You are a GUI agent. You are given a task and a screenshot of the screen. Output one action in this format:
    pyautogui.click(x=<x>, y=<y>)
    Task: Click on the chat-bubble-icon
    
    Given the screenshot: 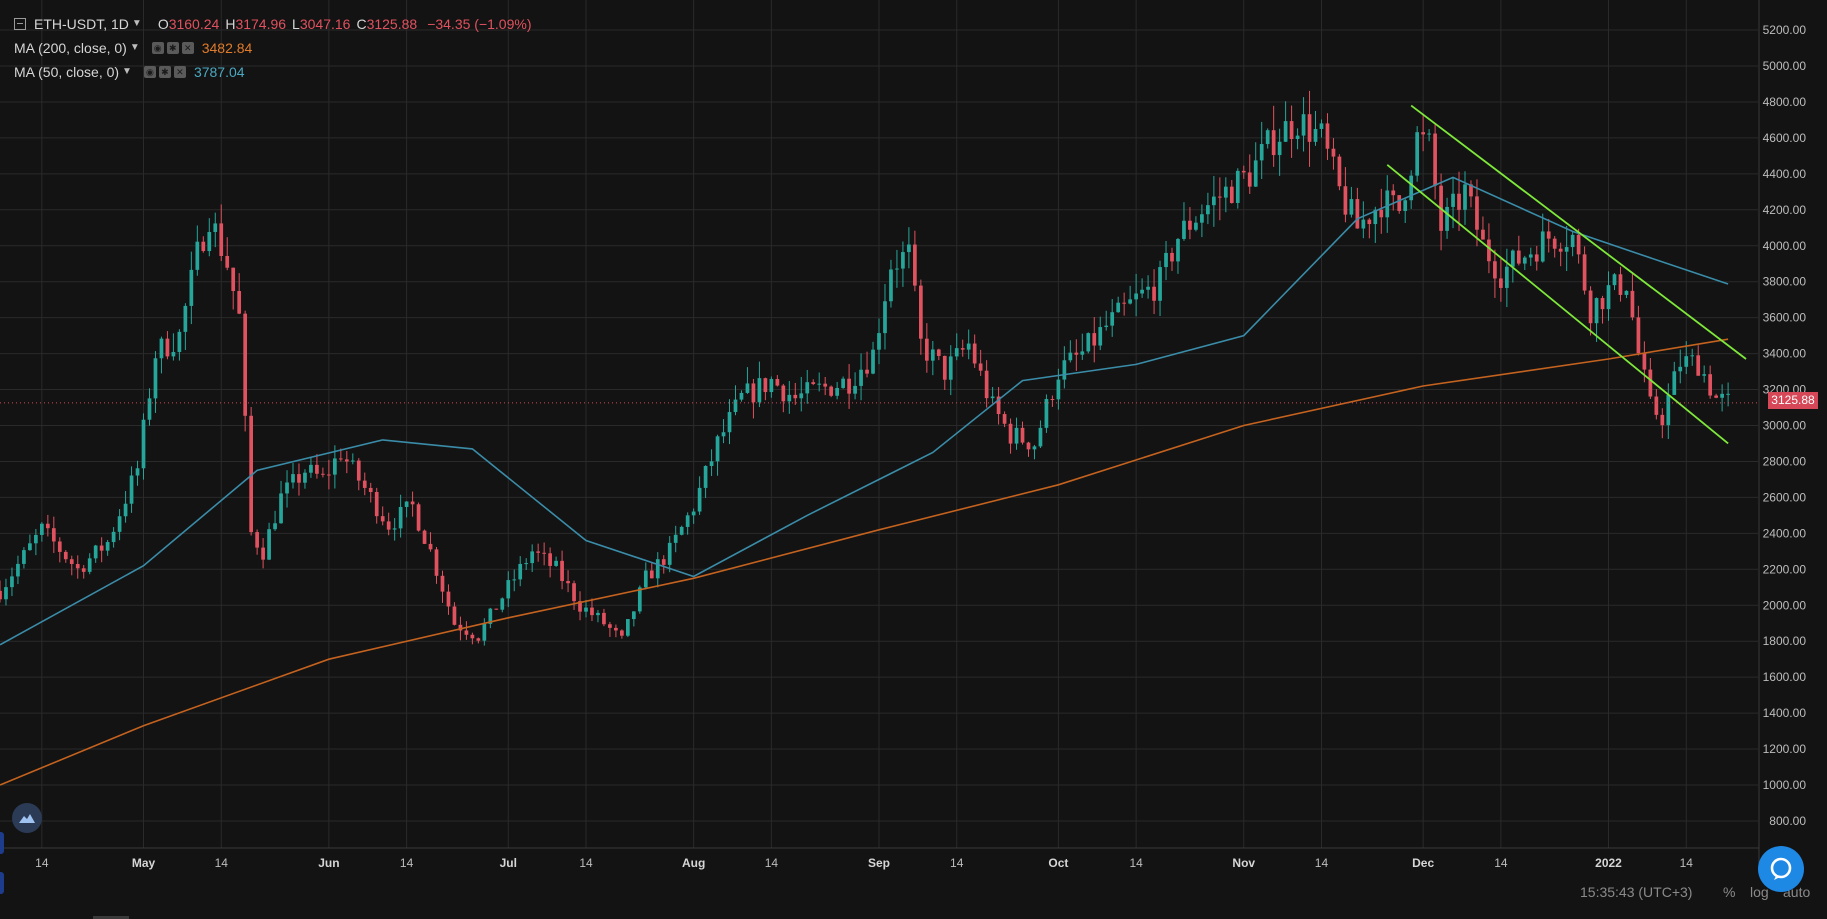 What is the action you would take?
    pyautogui.click(x=1781, y=869)
    